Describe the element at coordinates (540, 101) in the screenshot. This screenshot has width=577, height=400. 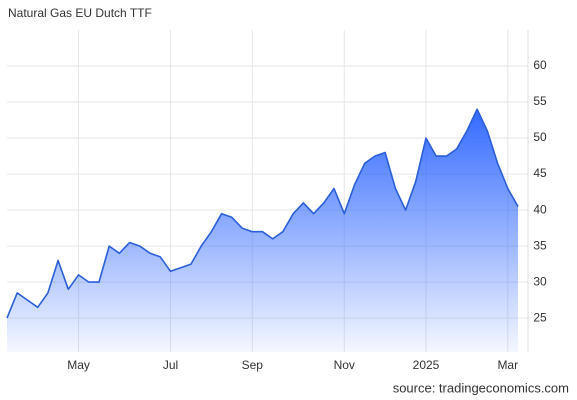
I see `y-tick-label: 55` at that location.